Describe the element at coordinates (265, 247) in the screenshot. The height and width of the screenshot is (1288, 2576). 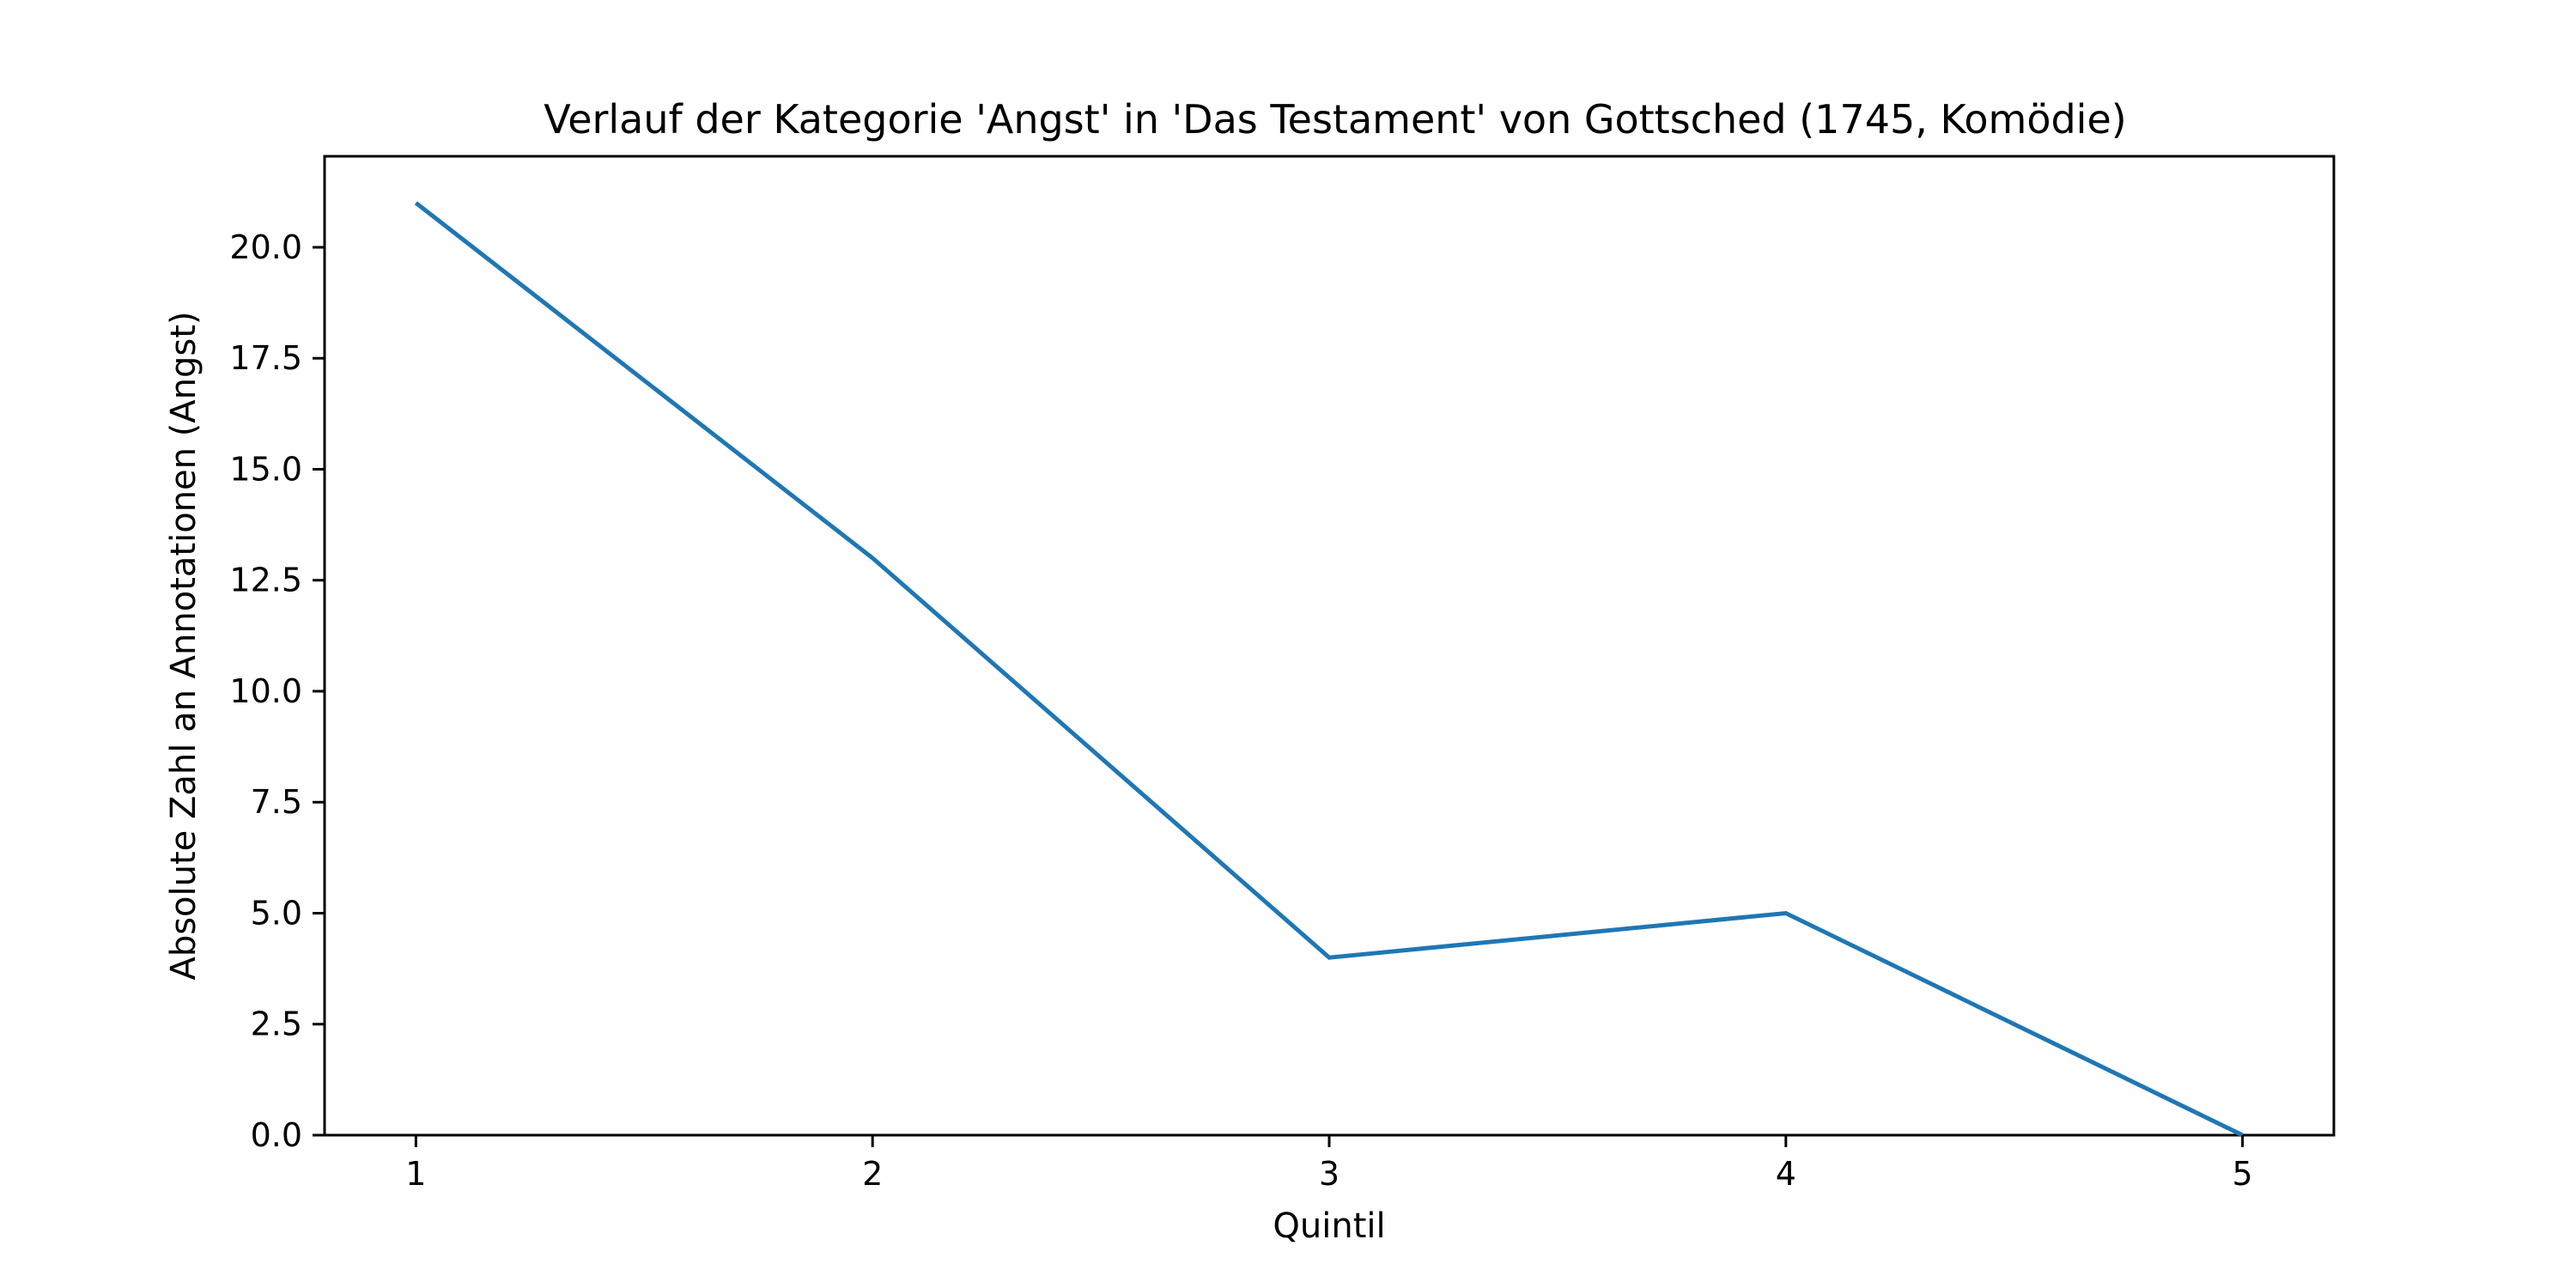
I see `y-tick-label: 20.0` at that location.